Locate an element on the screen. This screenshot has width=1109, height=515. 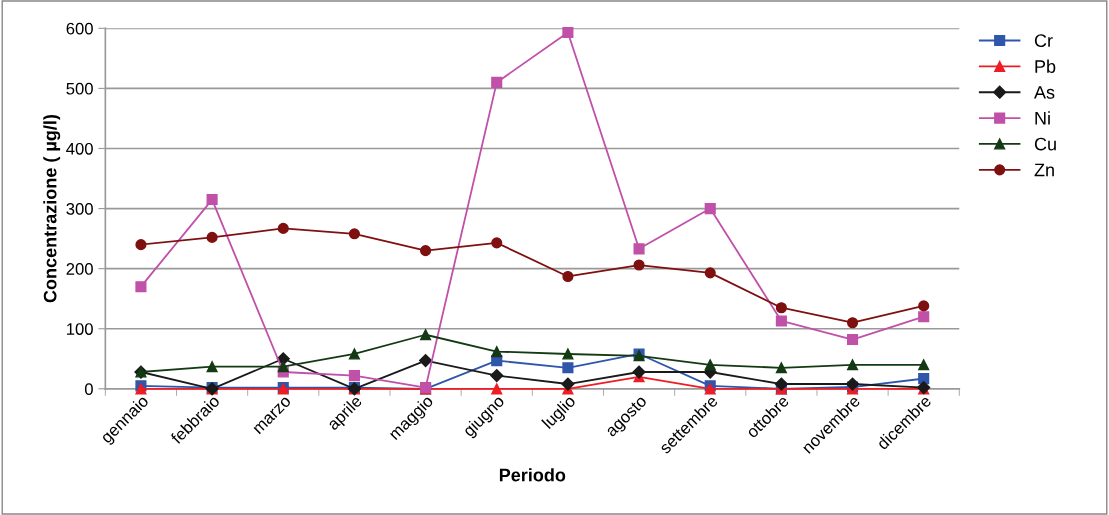
y-tick-label: 400 is located at coordinates (79, 148).